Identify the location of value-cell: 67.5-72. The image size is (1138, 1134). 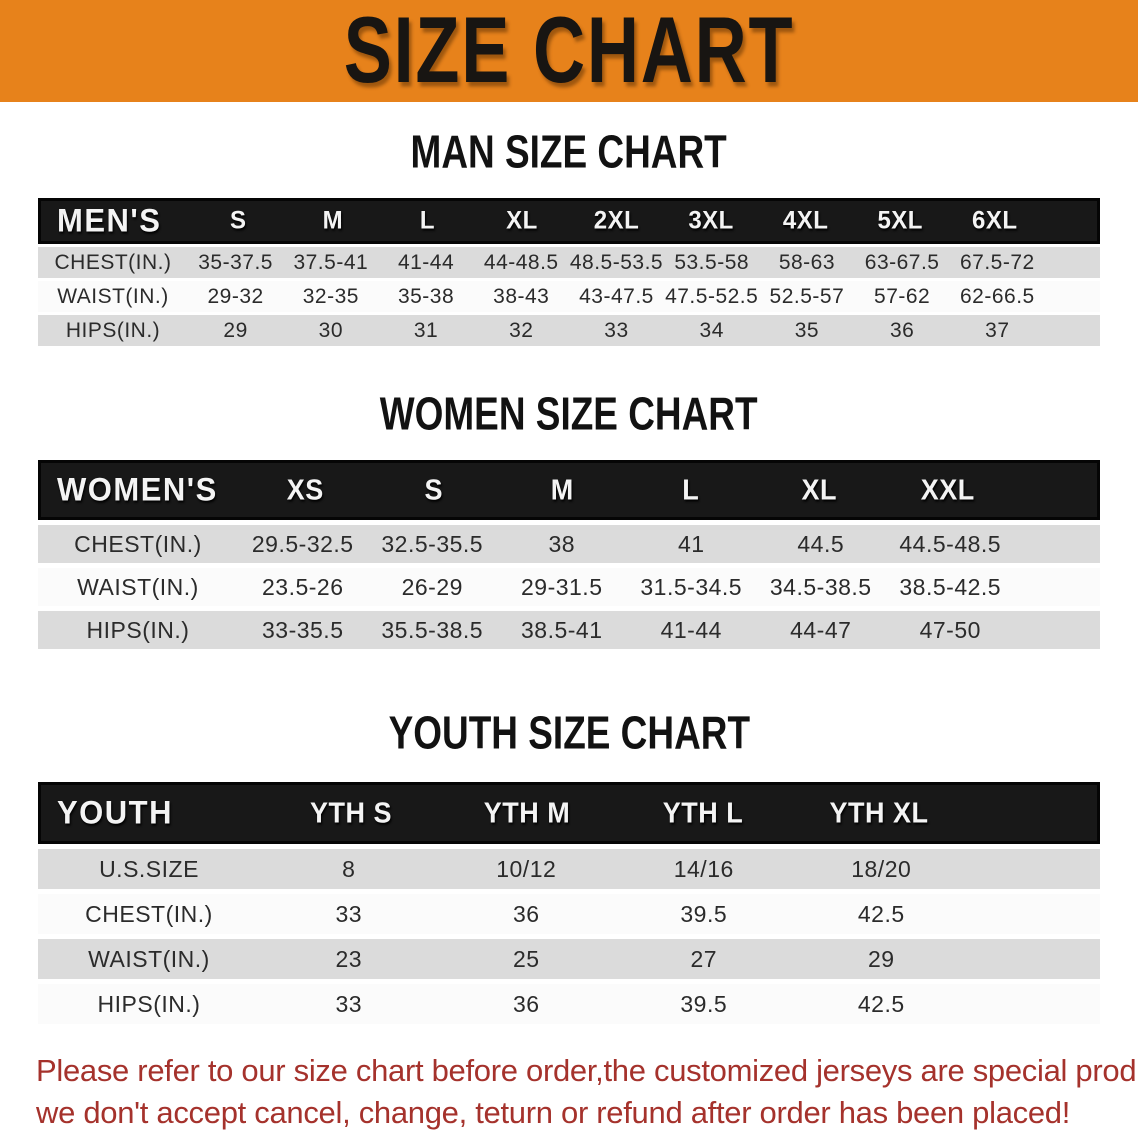
(997, 262).